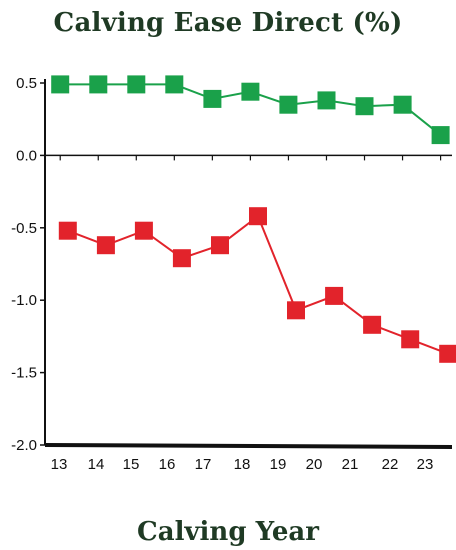 The image size is (456, 550). I want to click on x-tick-label: 18, so click(242, 464).